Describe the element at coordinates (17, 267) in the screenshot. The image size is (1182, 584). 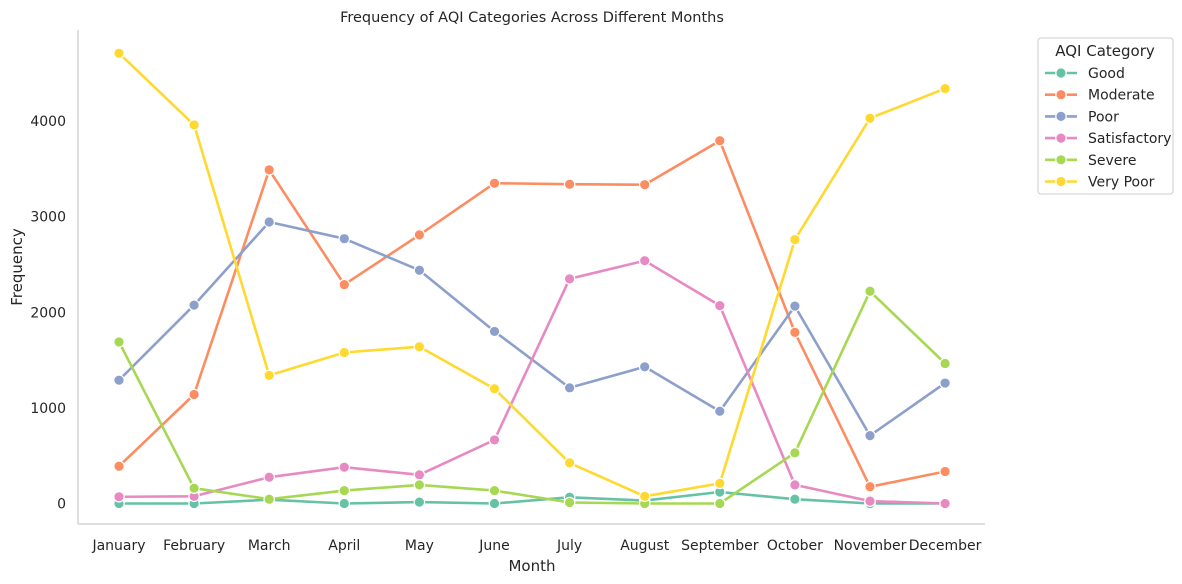
I see `y-axis-title: Frequency` at that location.